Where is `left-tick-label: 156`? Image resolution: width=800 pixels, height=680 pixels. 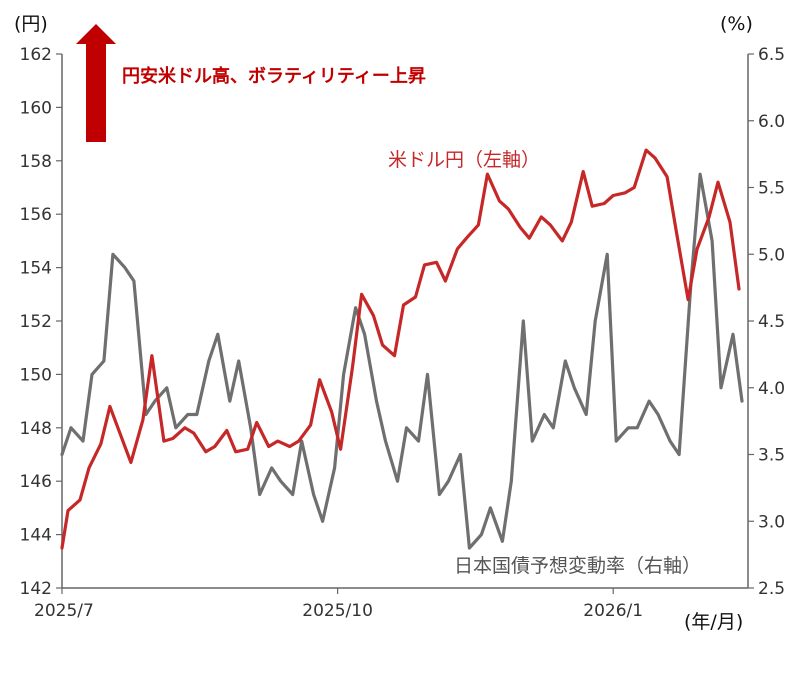 left-tick-label: 156 is located at coordinates (36, 215).